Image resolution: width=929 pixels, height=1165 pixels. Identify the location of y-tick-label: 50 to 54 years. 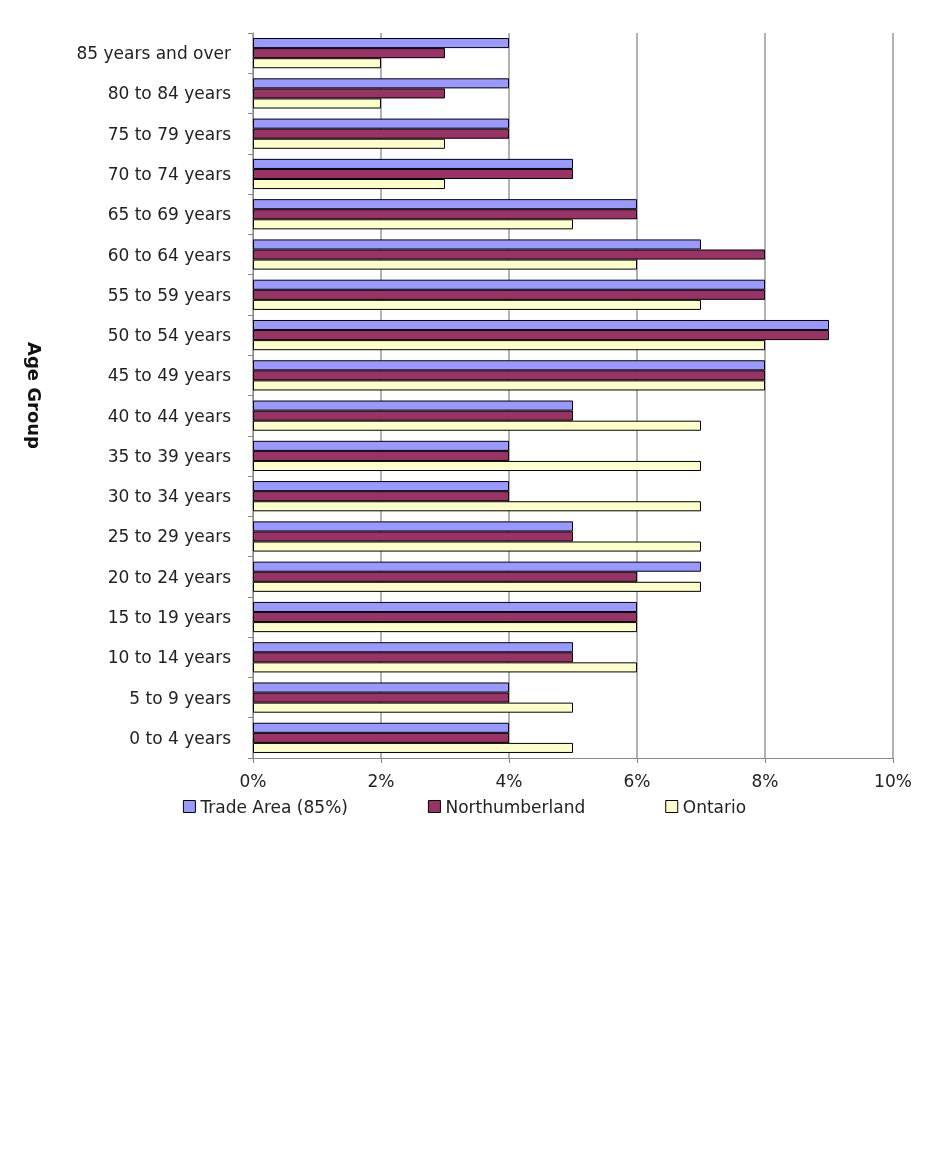
(169, 335).